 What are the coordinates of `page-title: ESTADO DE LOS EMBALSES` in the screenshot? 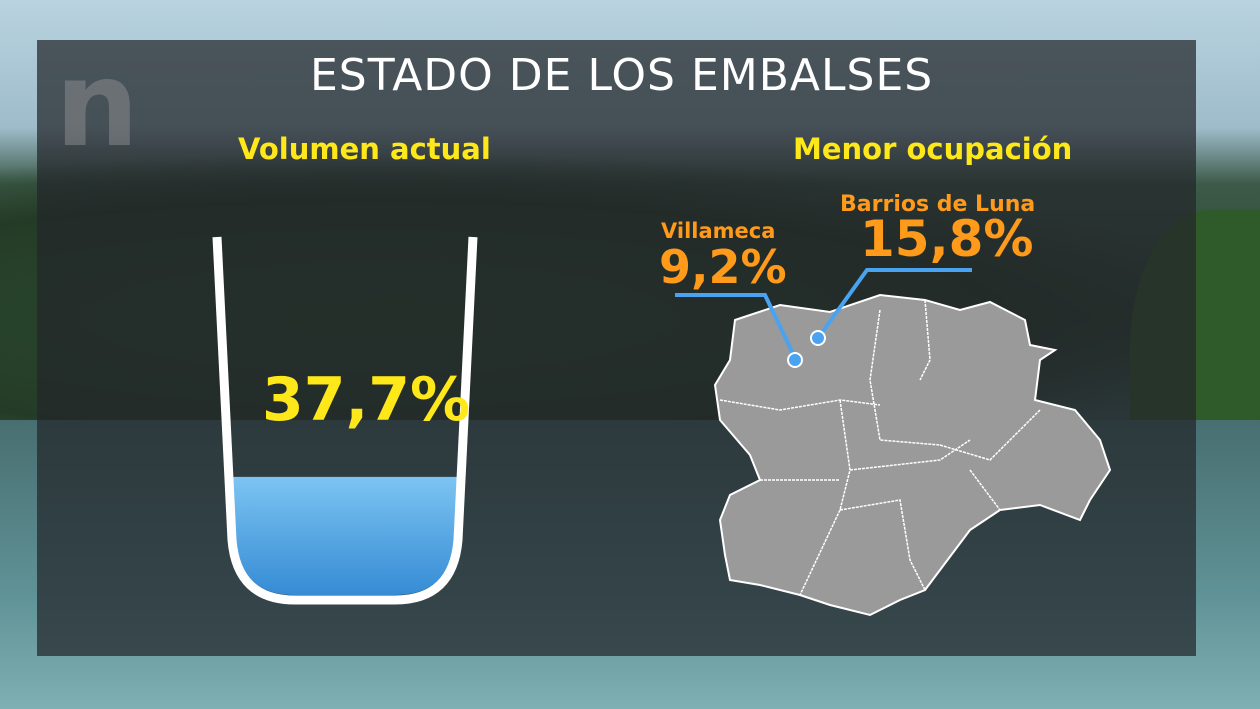 It's located at (622, 75).